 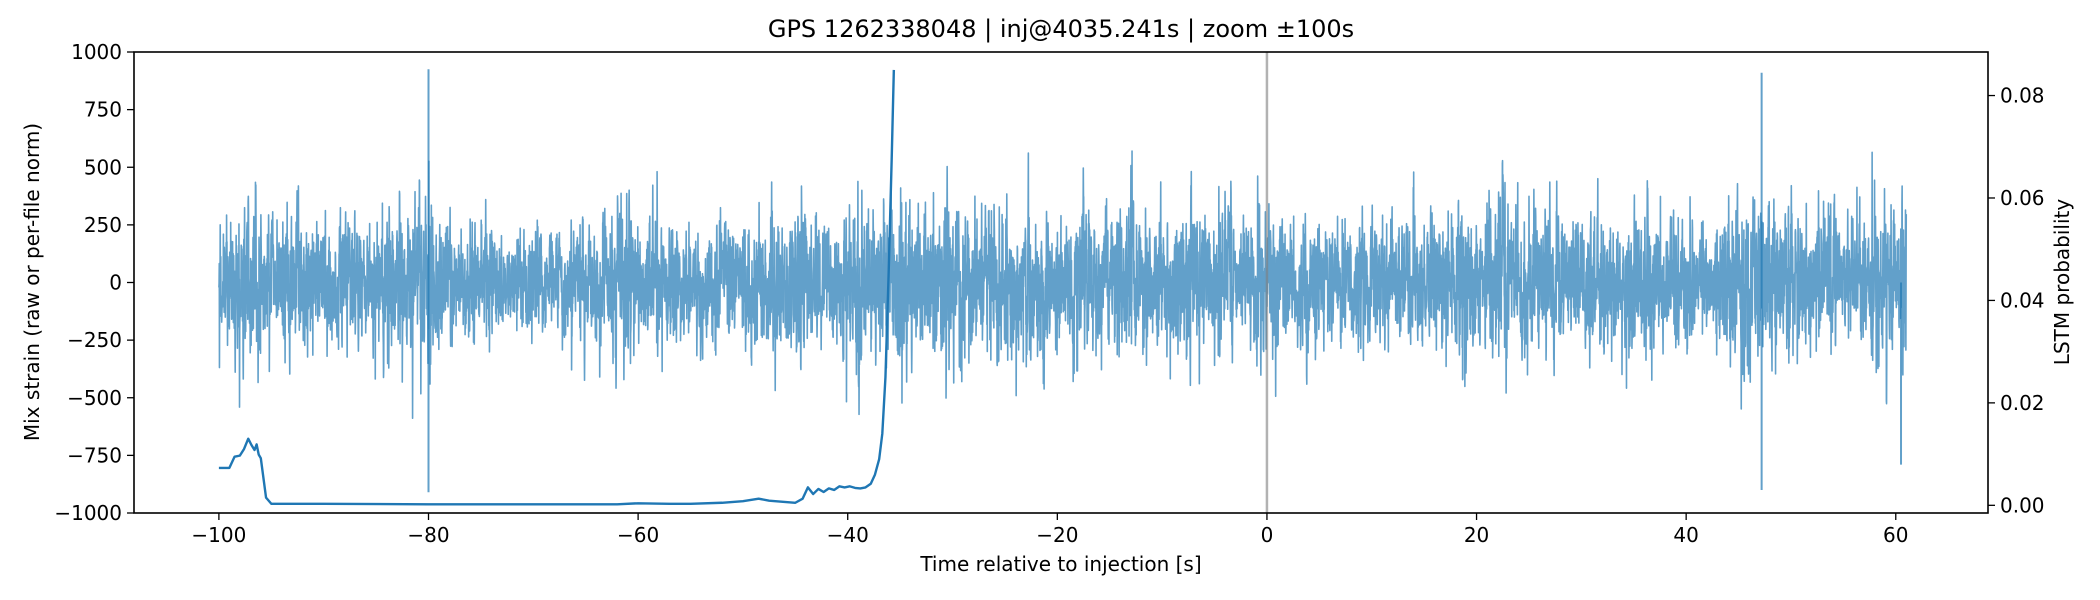 What do you see at coordinates (848, 535) in the screenshot?
I see `x-tick-label: −40` at bounding box center [848, 535].